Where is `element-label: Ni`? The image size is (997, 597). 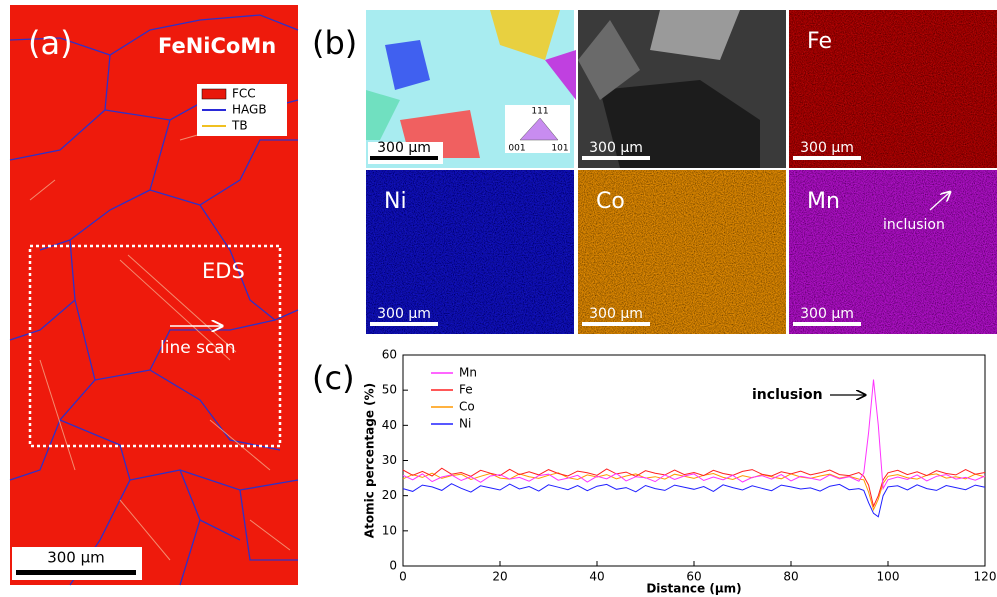 element-label: Ni is located at coordinates (395, 201).